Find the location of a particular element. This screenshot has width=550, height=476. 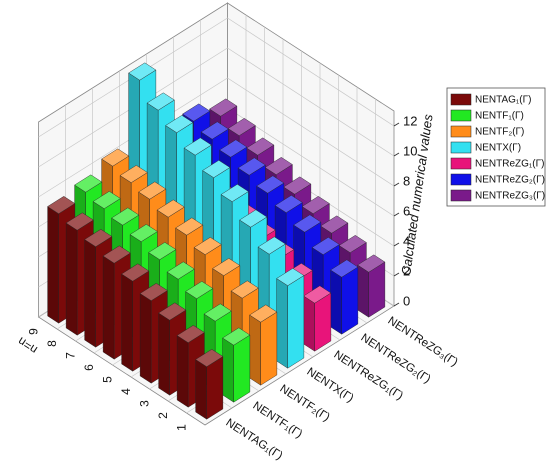

y-tick-label: 8 is located at coordinates (406, 180).